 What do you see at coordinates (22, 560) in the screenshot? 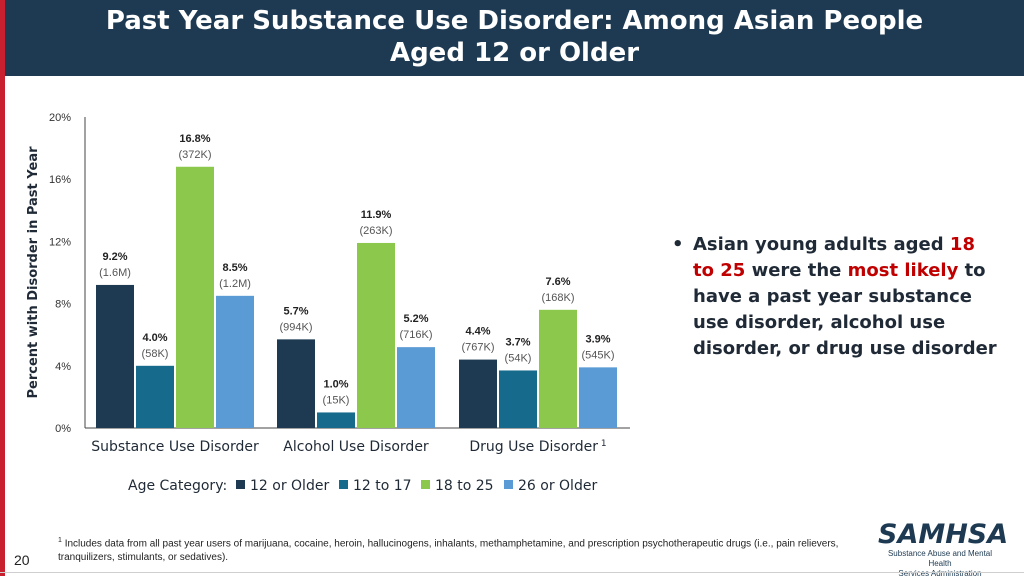
I see `page-number: 20` at bounding box center [22, 560].